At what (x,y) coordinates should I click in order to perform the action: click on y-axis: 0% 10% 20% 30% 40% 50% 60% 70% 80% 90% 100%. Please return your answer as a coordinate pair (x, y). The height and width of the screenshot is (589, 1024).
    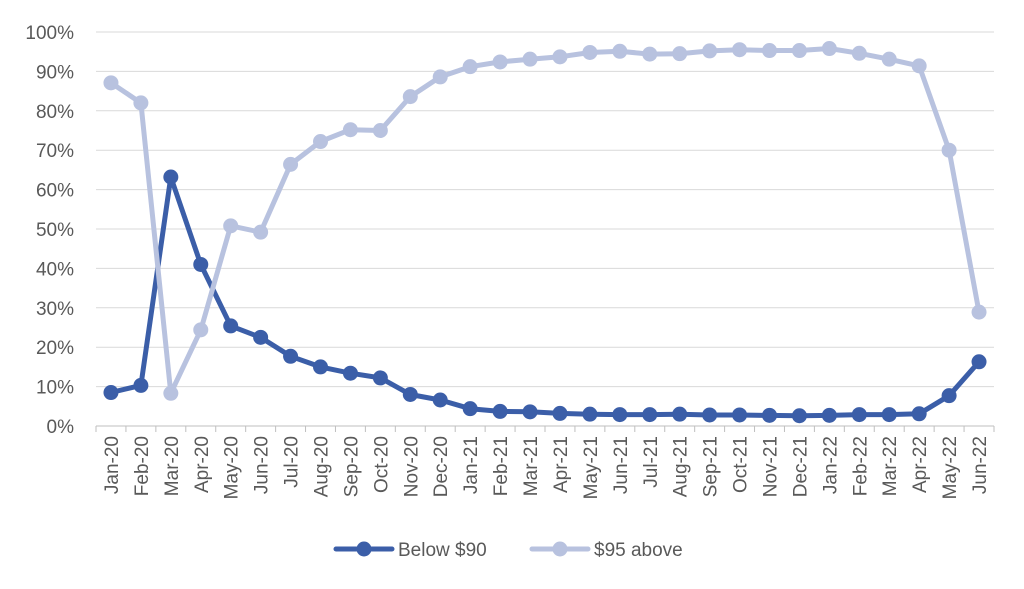
    Looking at the image, I should click on (49, 230).